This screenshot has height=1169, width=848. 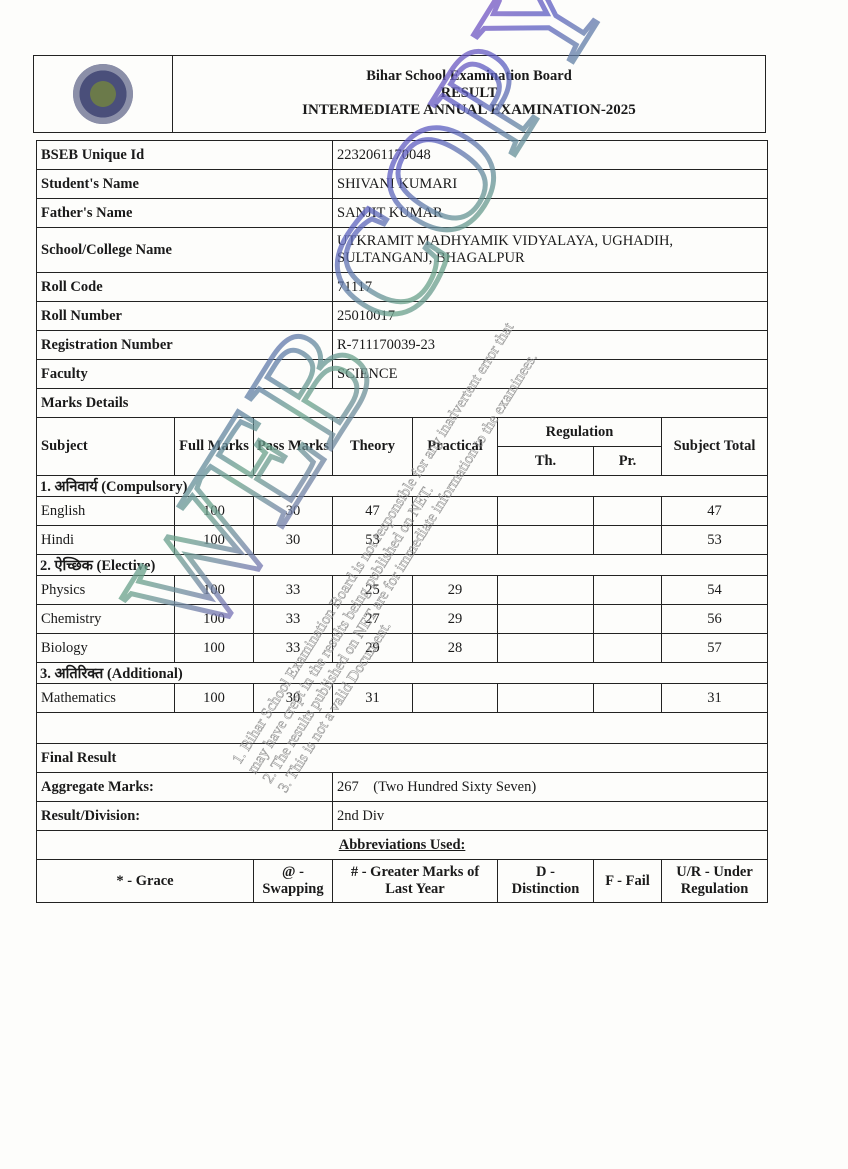 What do you see at coordinates (714, 619) in the screenshot?
I see `marks-total: 56` at bounding box center [714, 619].